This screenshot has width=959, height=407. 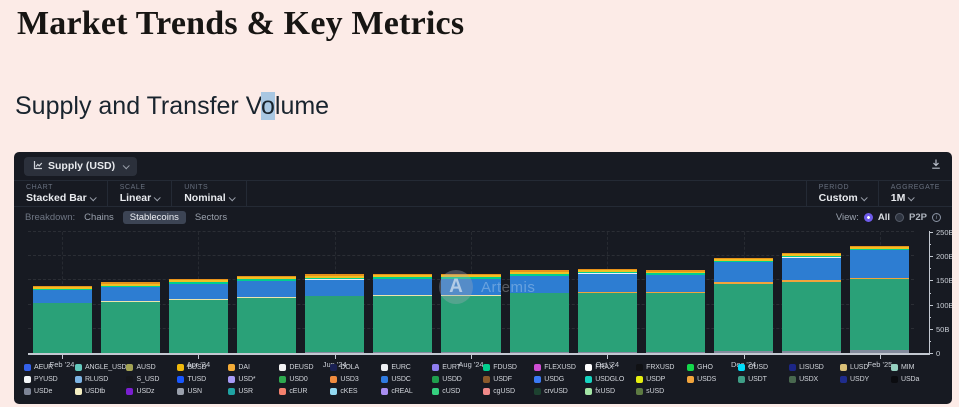 I want to click on bar-feb24, so click(x=62, y=319).